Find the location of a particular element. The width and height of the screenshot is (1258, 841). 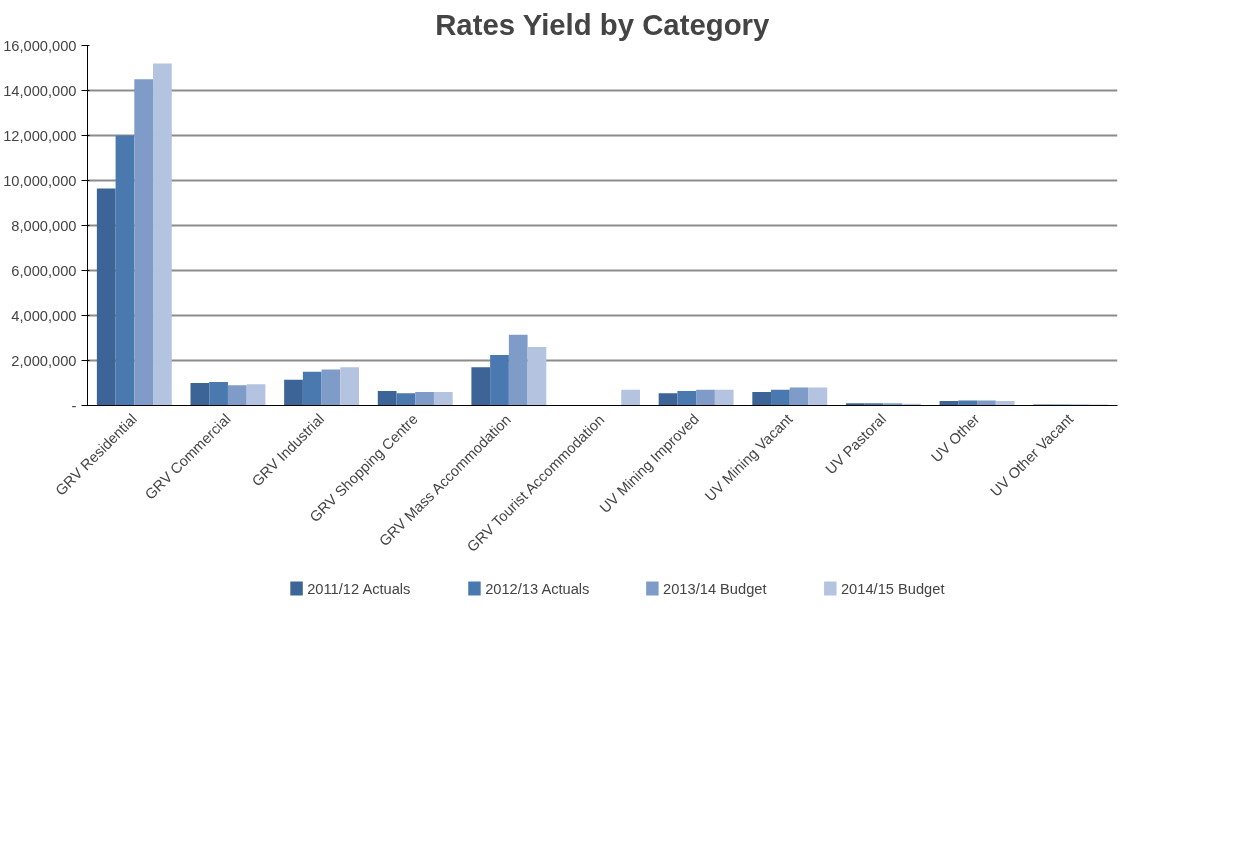

chart-title: Rates Yield by Category is located at coordinates (602, 24).